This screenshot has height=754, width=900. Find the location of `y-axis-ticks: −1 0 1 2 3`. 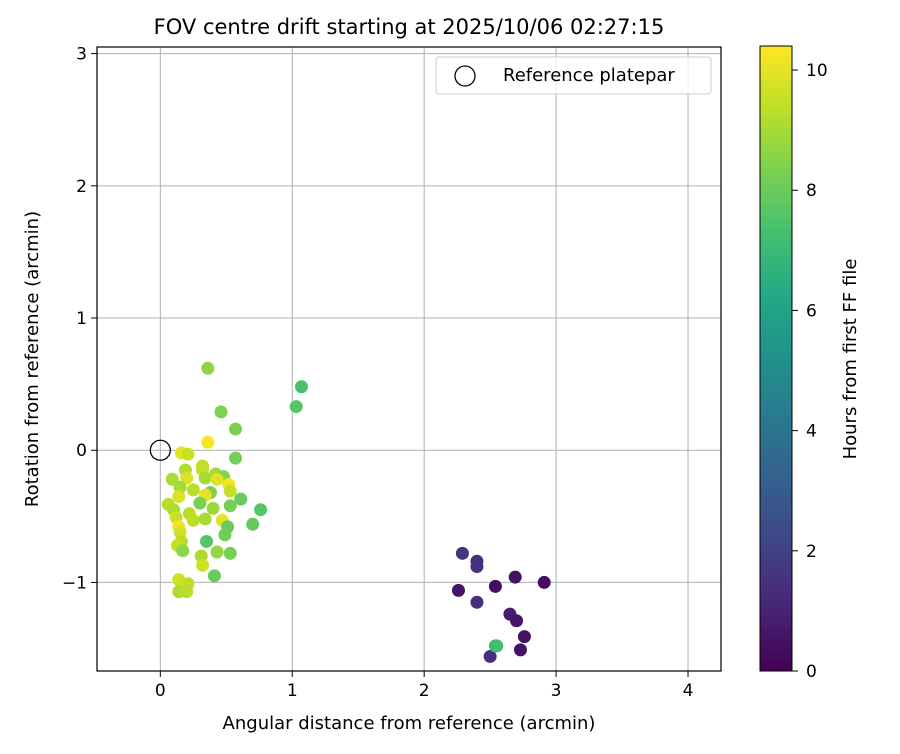

y-axis-ticks: −1 0 1 2 3 is located at coordinates (79, 319).